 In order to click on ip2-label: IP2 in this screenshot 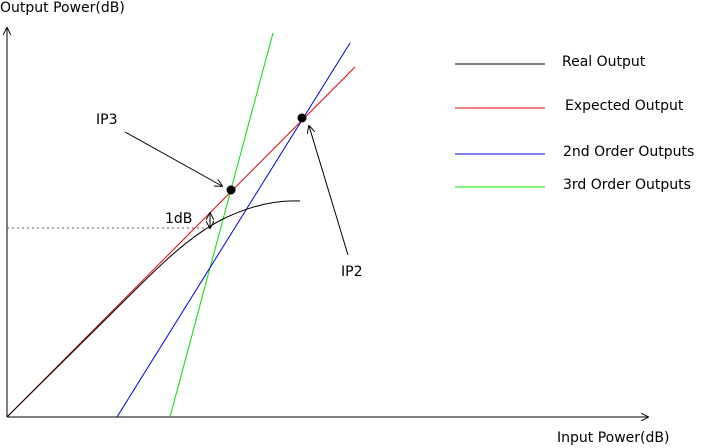, I will do `click(351, 272)`.